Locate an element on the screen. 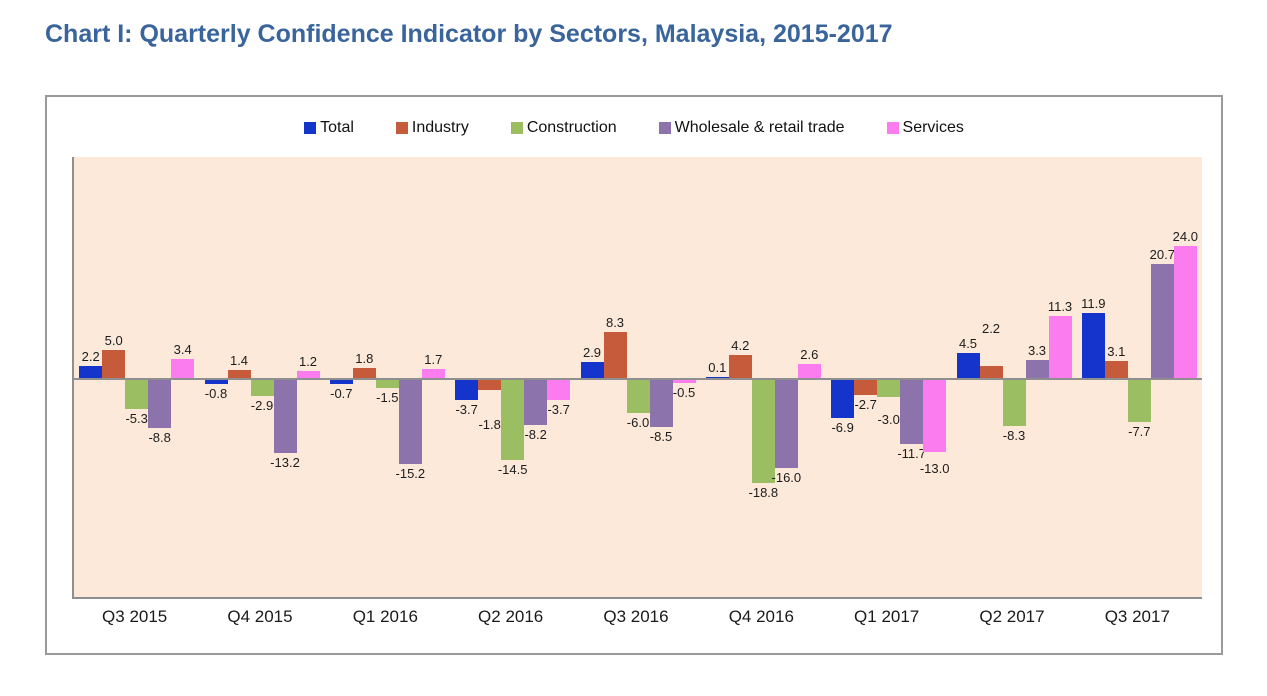 The height and width of the screenshot is (696, 1267). x-axis-label: Q2 2017 is located at coordinates (1012, 616).